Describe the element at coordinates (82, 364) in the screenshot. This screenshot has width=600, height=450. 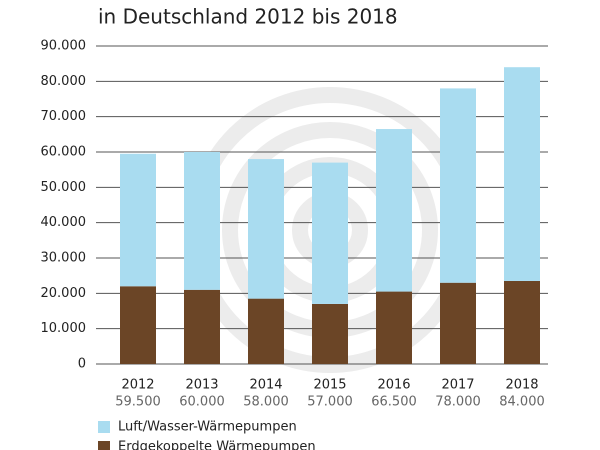
I see `y-tick-label: 0` at that location.